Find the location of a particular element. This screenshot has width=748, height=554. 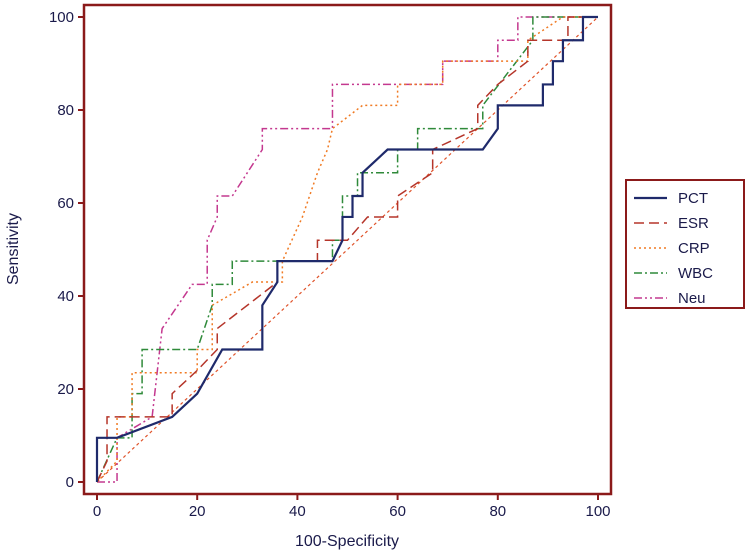

y-tick-labels: 0 20 40 60 80 100 is located at coordinates (61, 250).